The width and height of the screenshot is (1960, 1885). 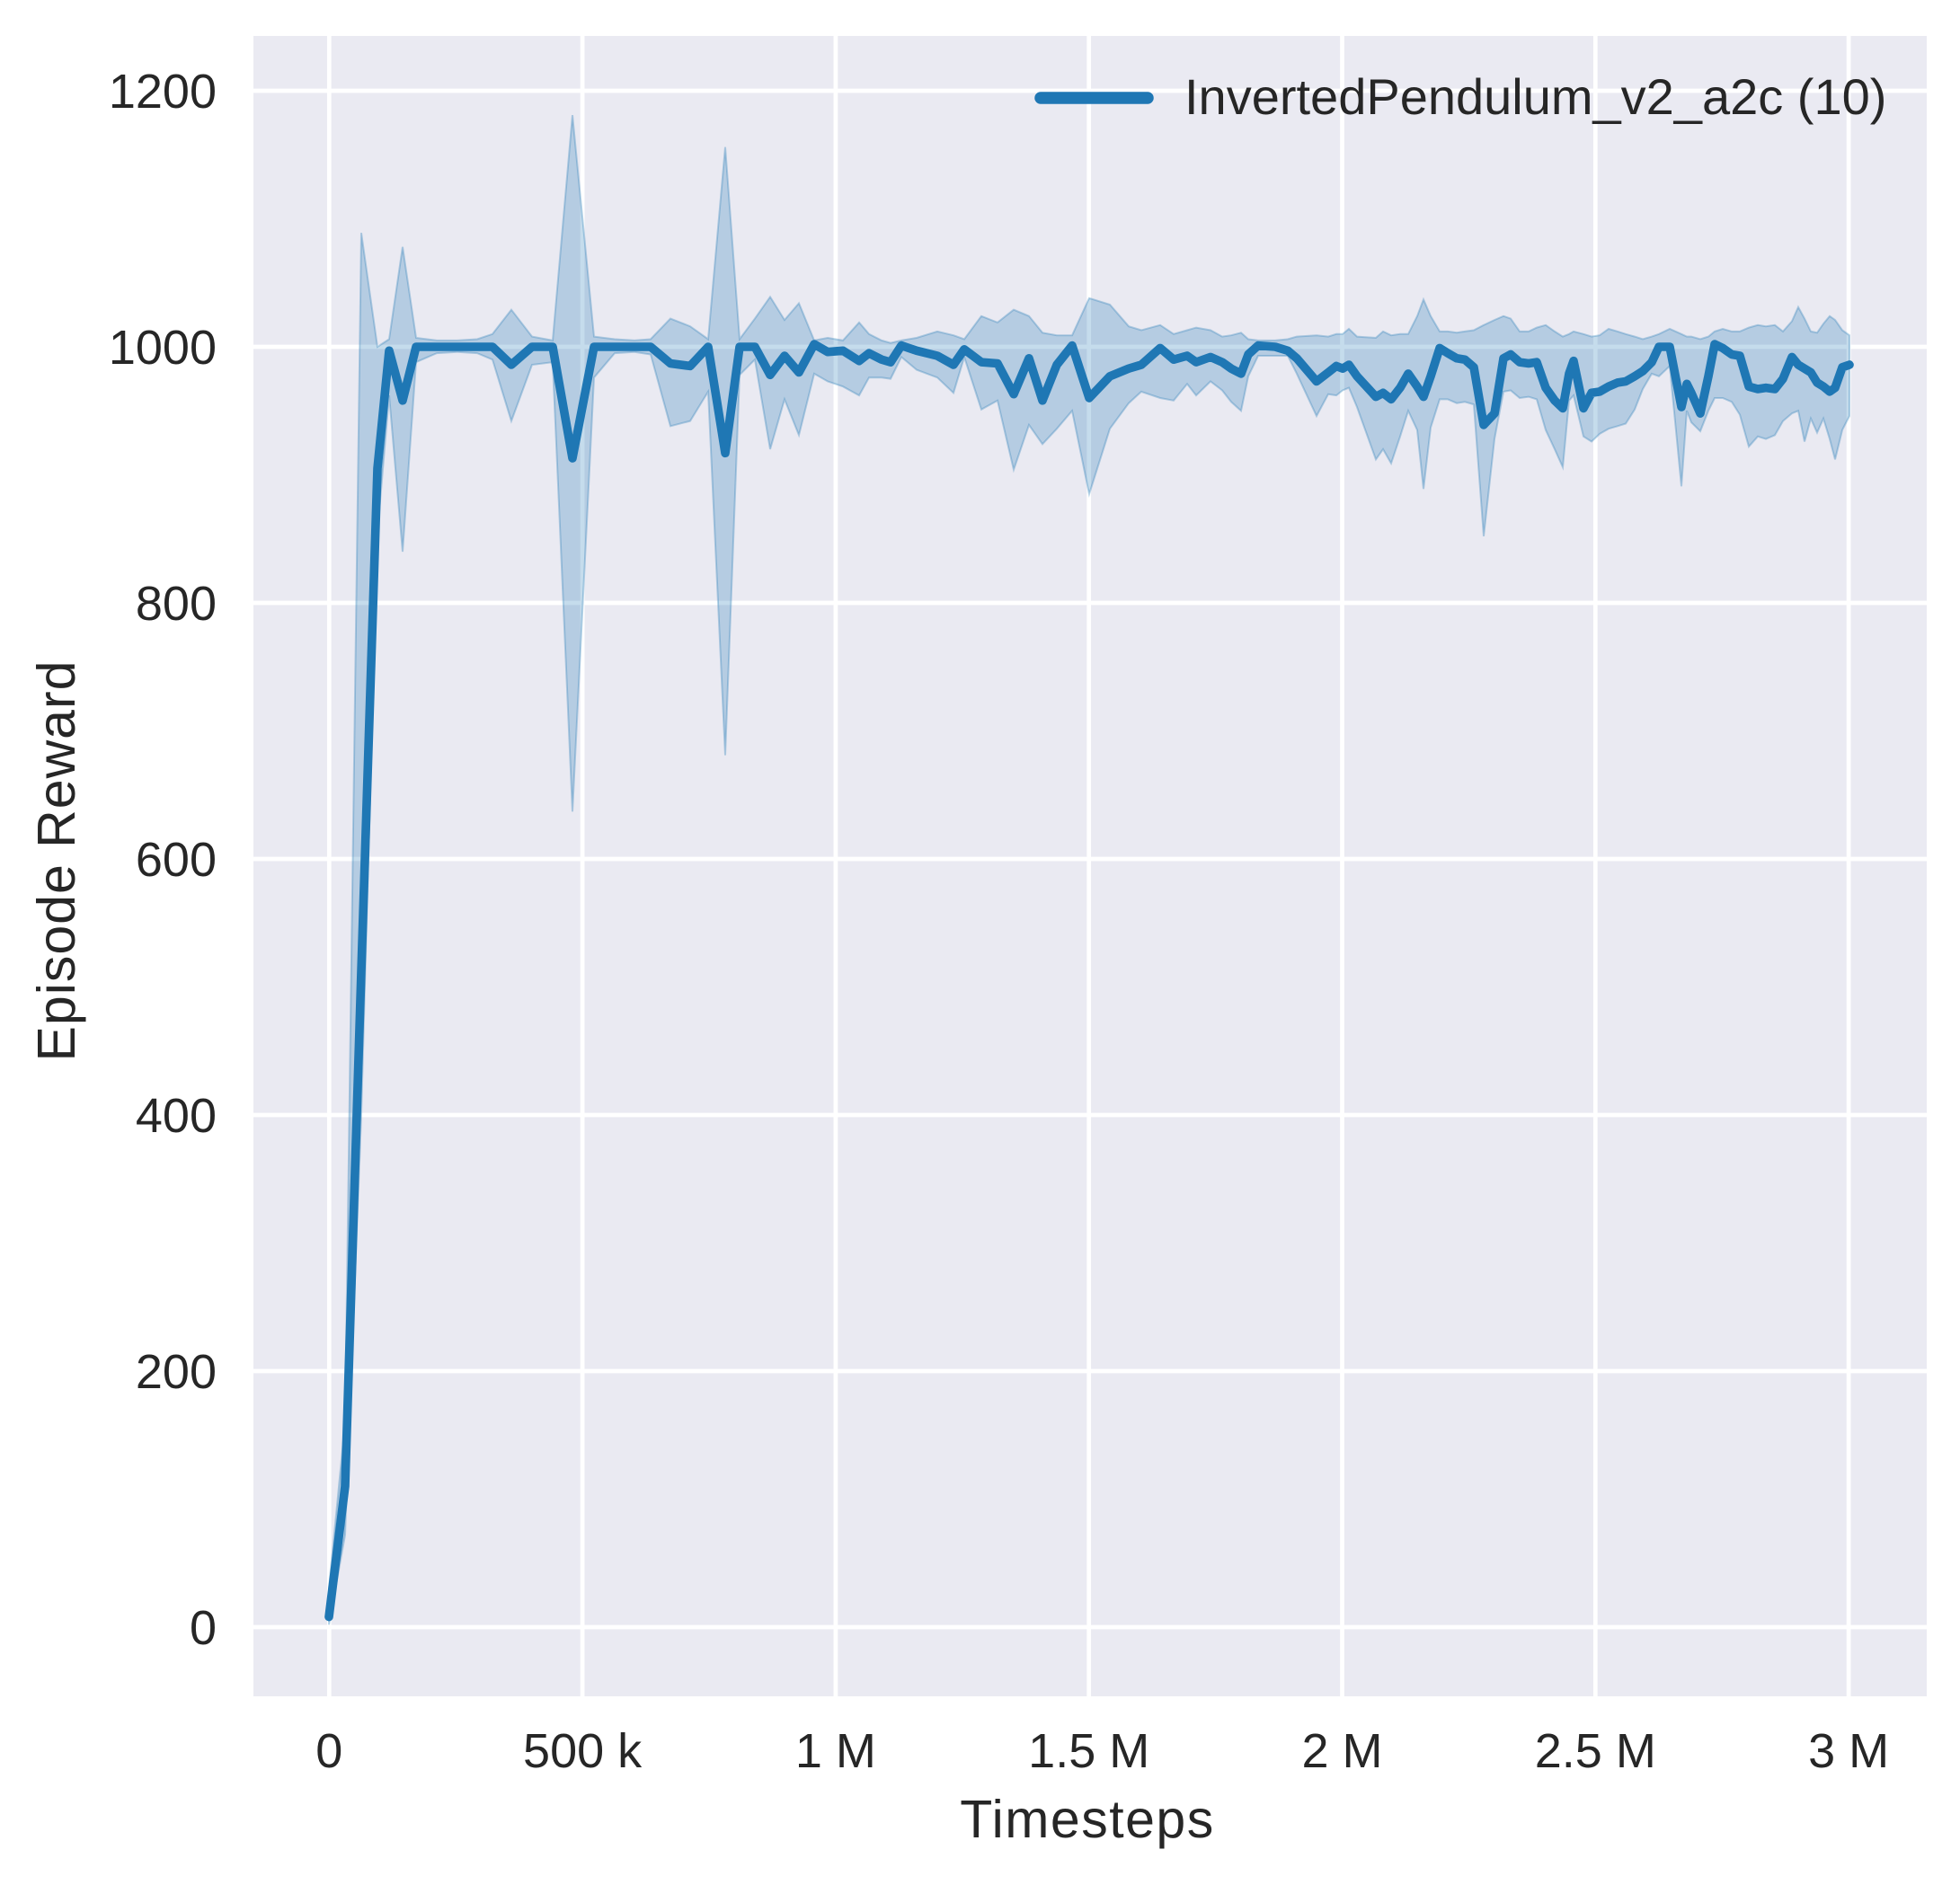 I want to click on svg-text: 800, so click(x=177, y=604).